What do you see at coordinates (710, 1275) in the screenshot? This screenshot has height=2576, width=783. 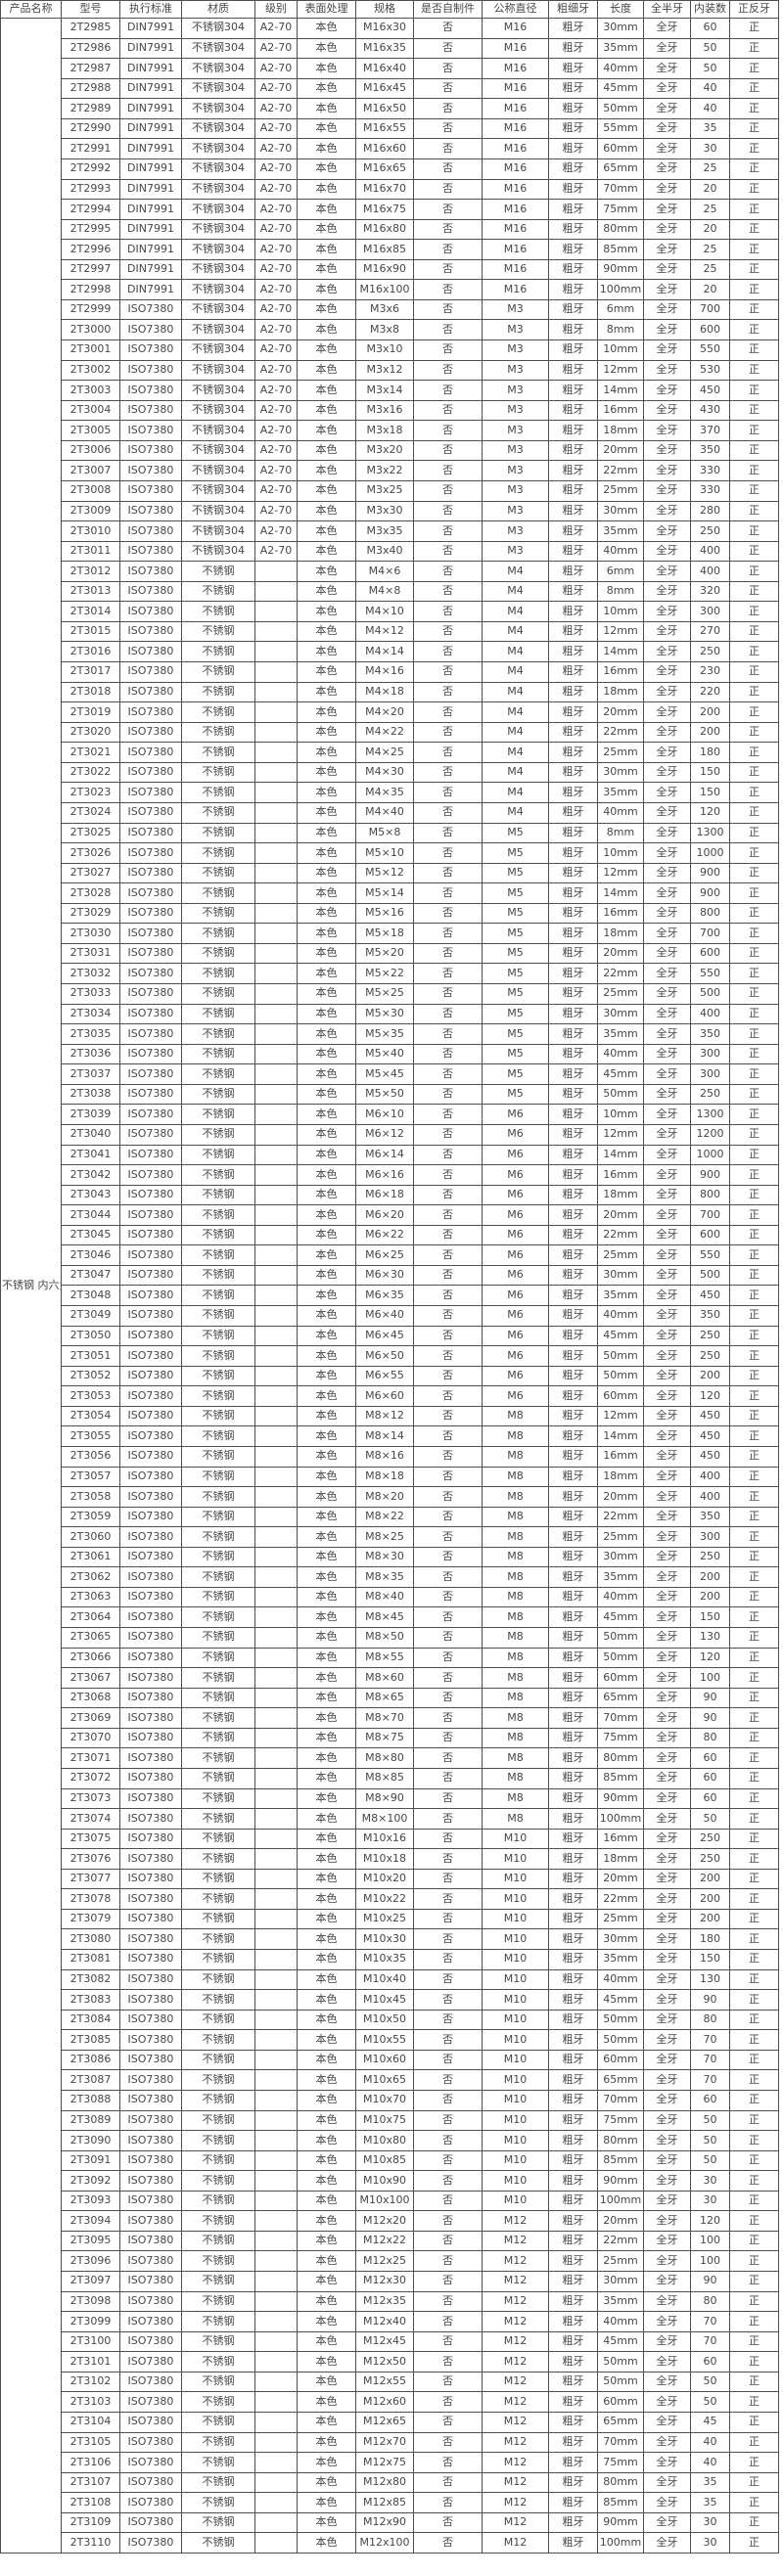 I see `cell-pack-qty: 500` at bounding box center [710, 1275].